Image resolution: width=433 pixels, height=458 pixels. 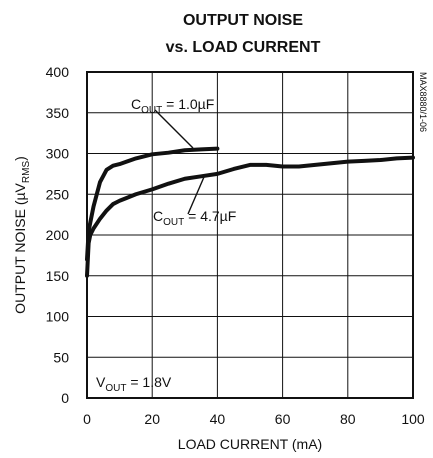 What do you see at coordinates (58, 154) in the screenshot?
I see `y-tick-label-300: 300` at bounding box center [58, 154].